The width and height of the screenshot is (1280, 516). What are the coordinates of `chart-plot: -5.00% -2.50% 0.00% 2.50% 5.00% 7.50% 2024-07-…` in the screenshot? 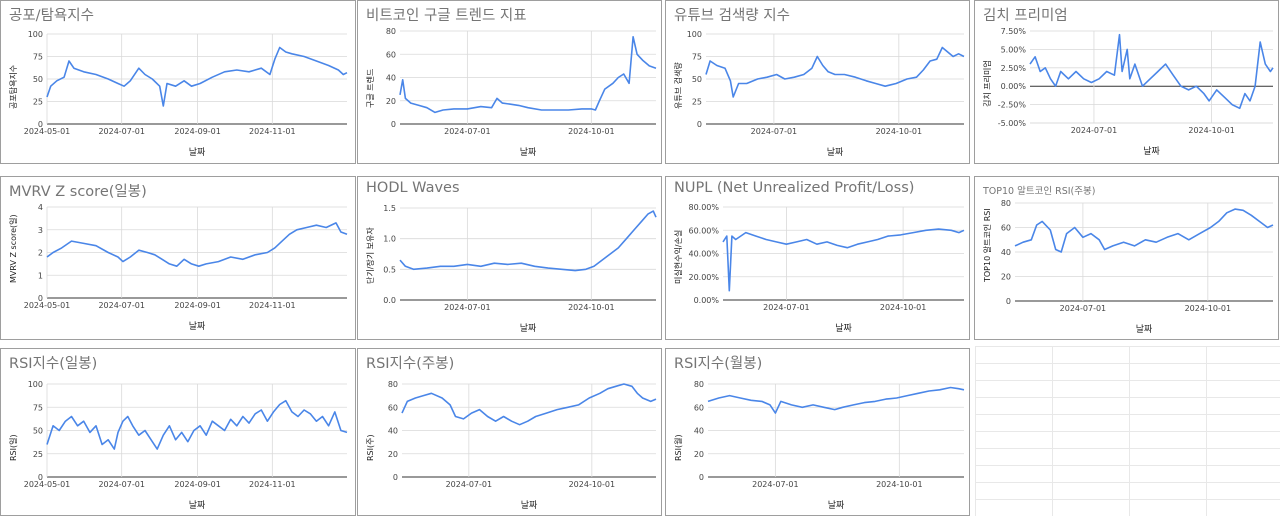 It's located at (1136, 81).